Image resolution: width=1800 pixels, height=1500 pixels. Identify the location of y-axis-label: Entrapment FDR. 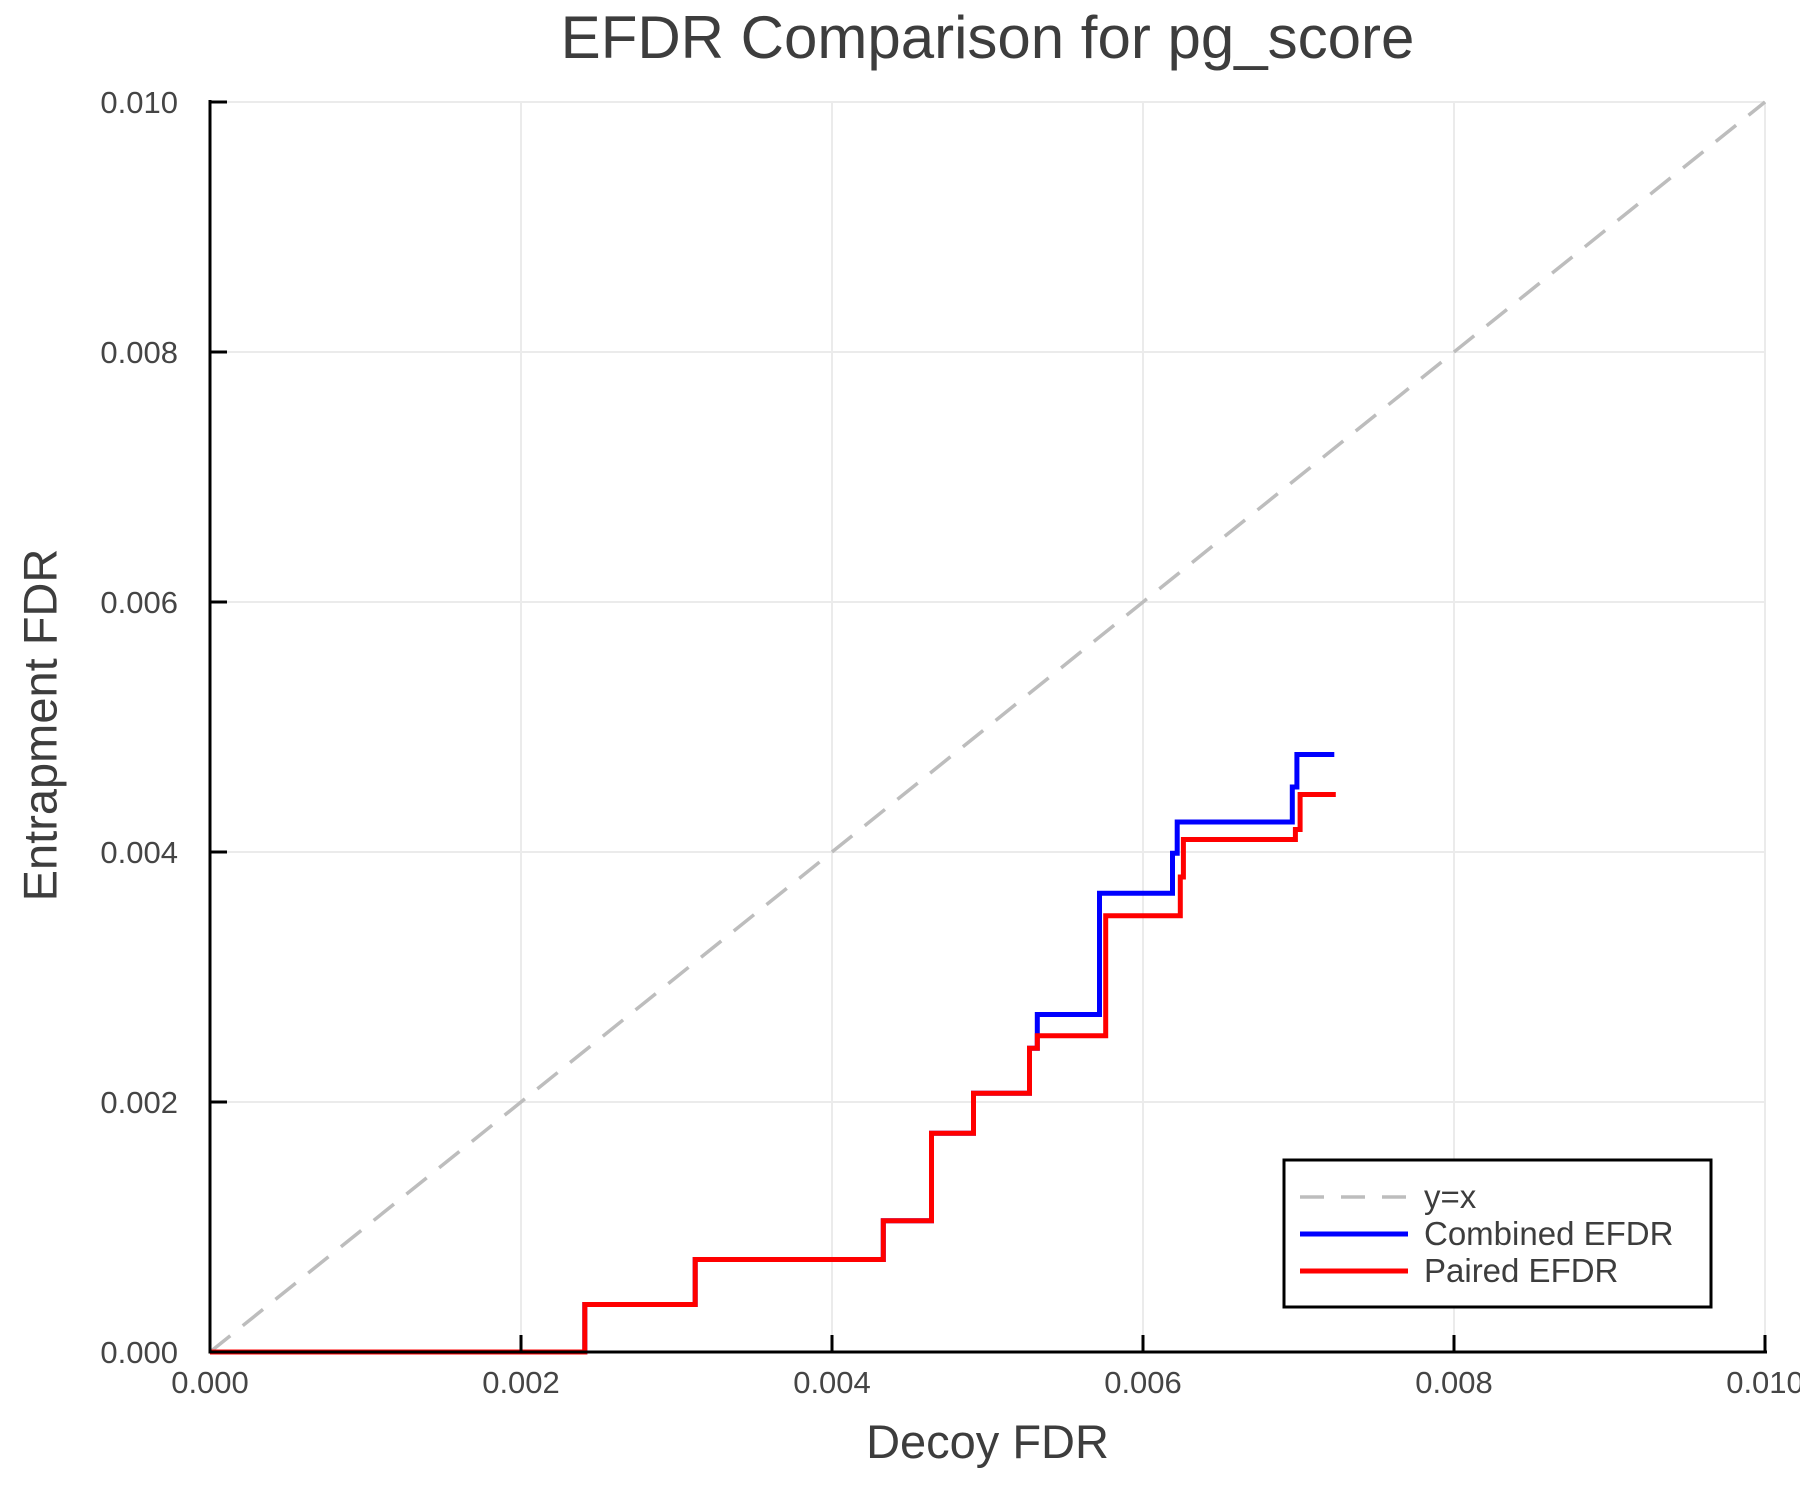
(40, 725).